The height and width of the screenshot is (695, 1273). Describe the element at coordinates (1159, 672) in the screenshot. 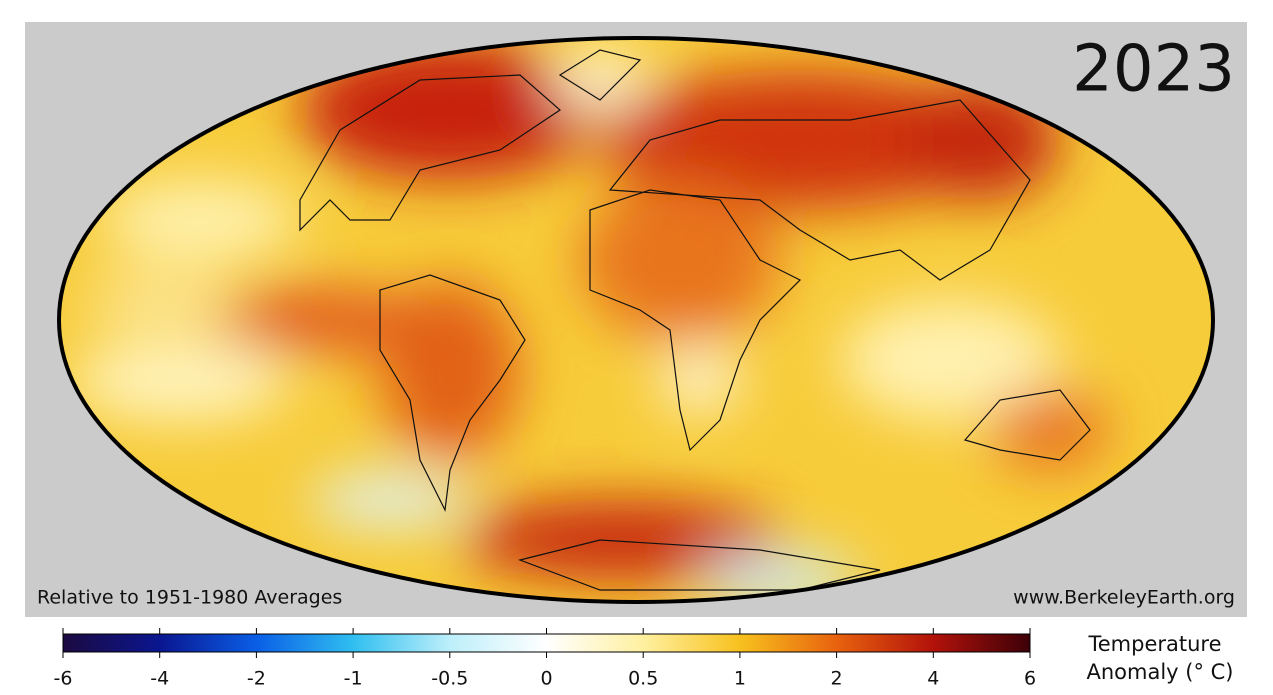

I see `colorbar-title: Anomaly (° C)` at that location.